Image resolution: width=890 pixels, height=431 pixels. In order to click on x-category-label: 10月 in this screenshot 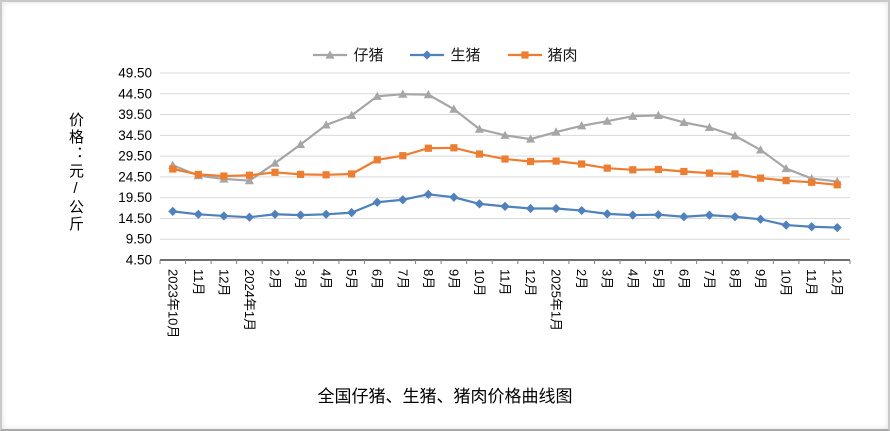, I will do `click(479, 282)`.